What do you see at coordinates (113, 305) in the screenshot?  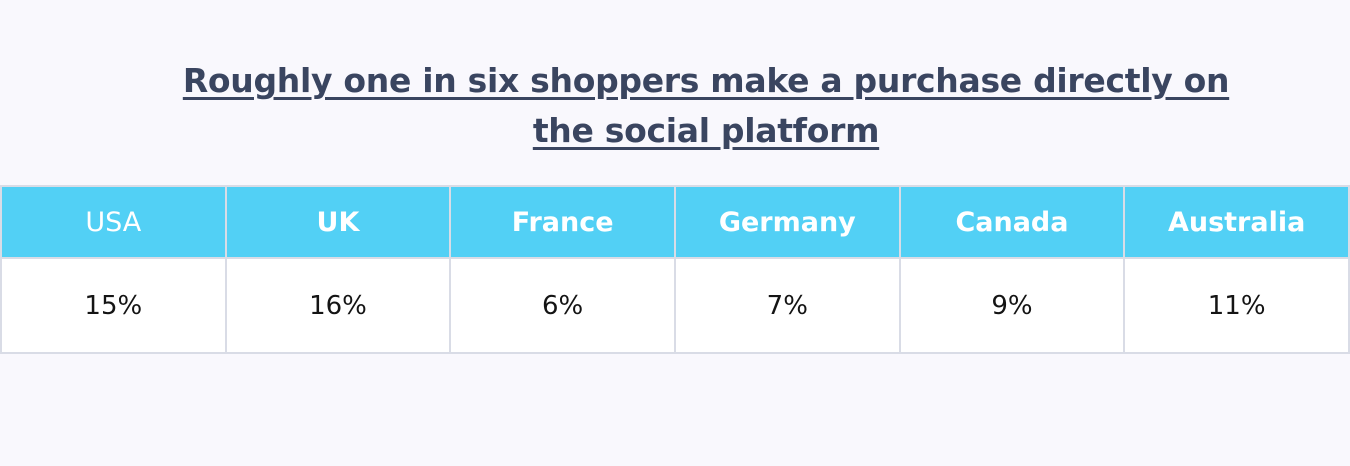 I see `cell-usa-value: 15%` at bounding box center [113, 305].